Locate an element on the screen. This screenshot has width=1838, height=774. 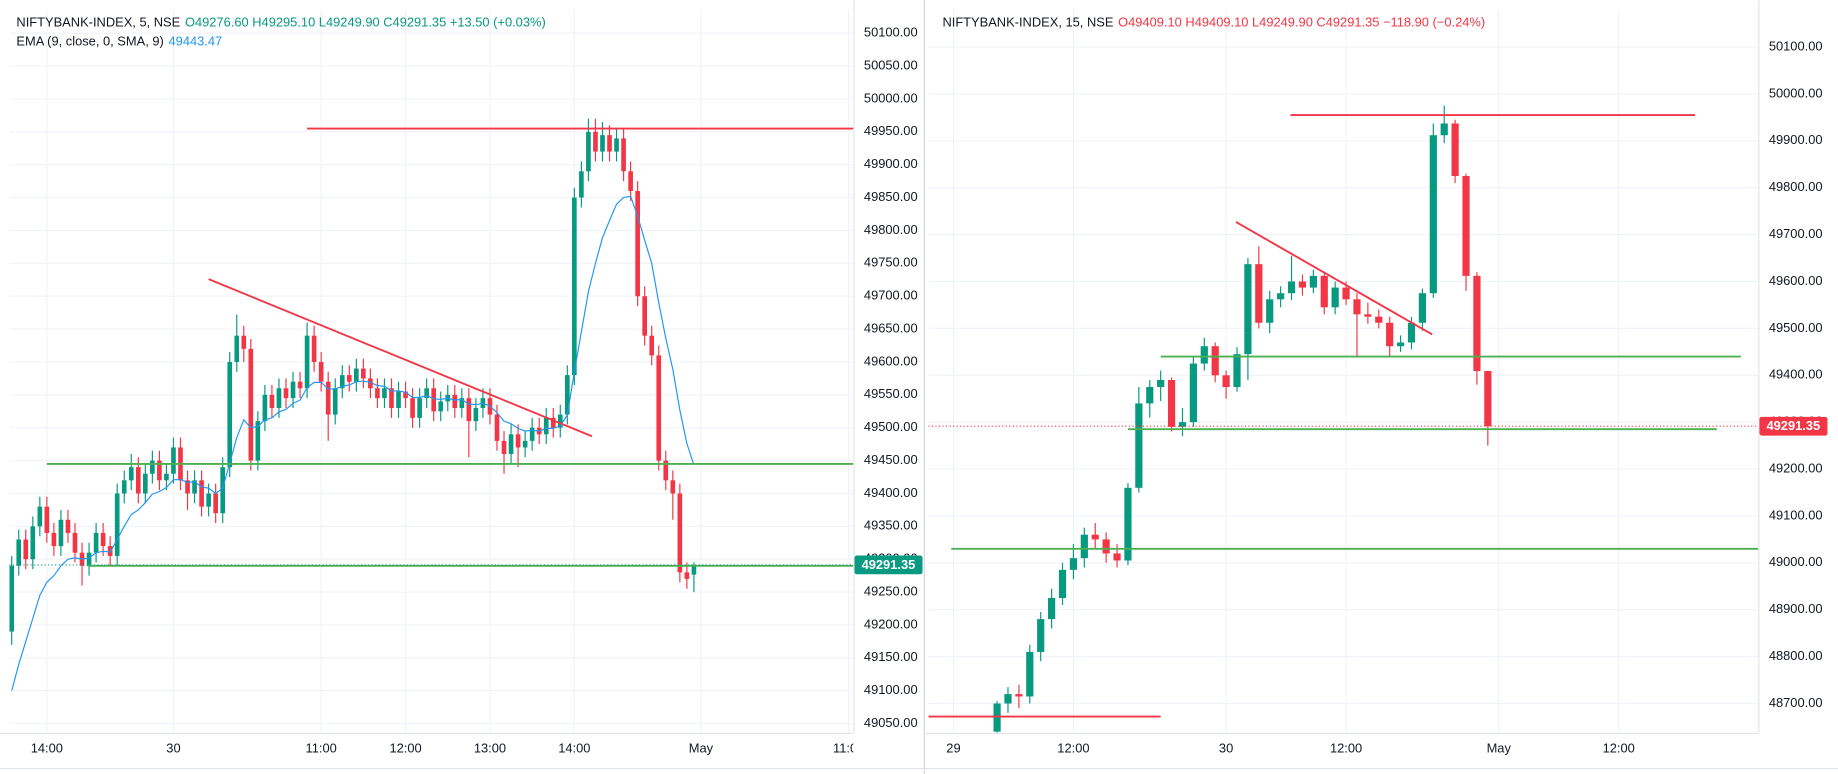
indicator-value: 49443.47 is located at coordinates (196, 41).